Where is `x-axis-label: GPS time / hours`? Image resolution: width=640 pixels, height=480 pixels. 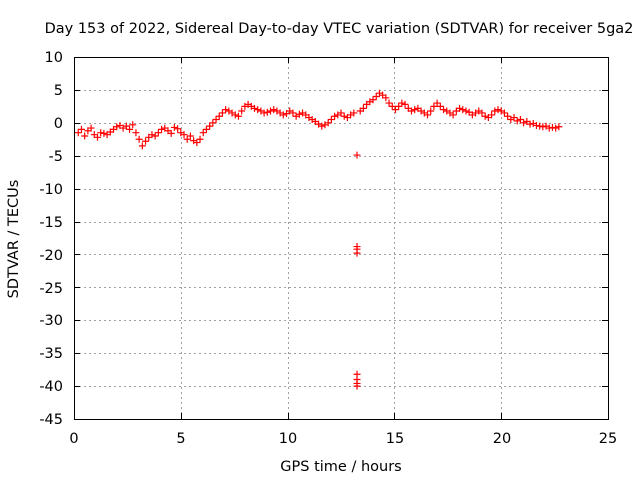 x-axis-label: GPS time / hours is located at coordinates (340, 467).